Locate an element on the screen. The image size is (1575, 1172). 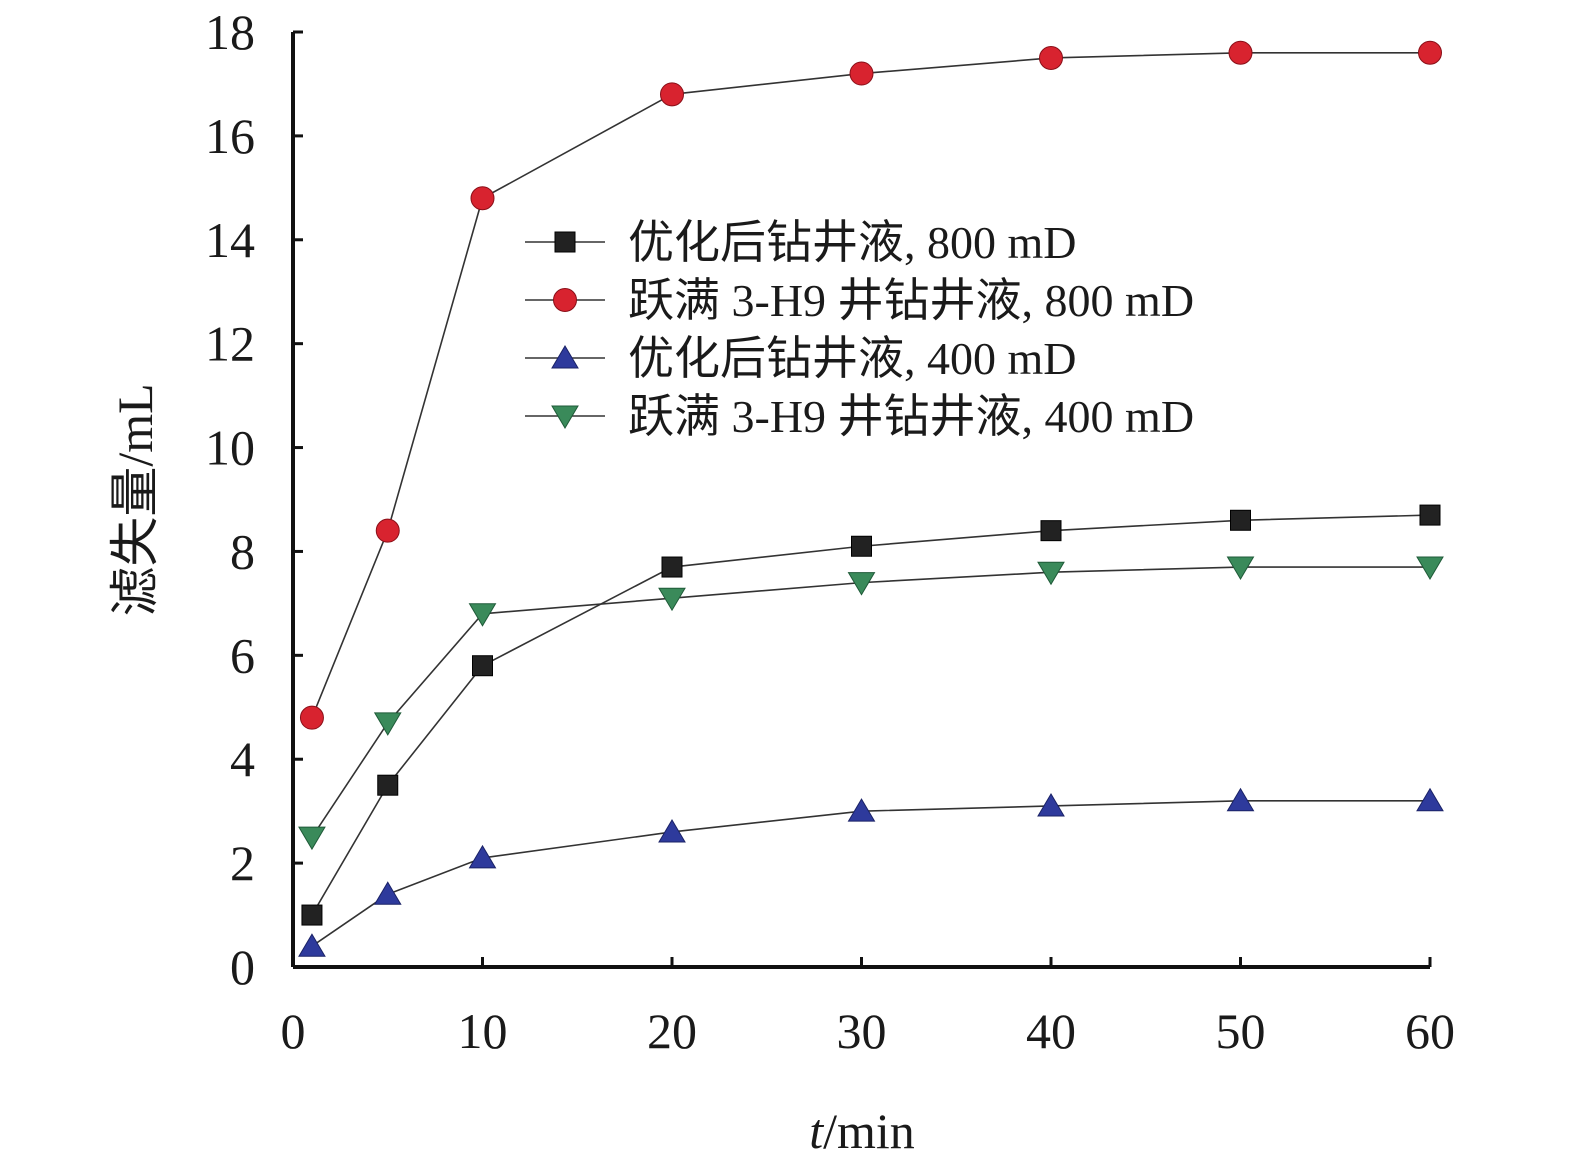
series-line is located at coordinates (870, 873).